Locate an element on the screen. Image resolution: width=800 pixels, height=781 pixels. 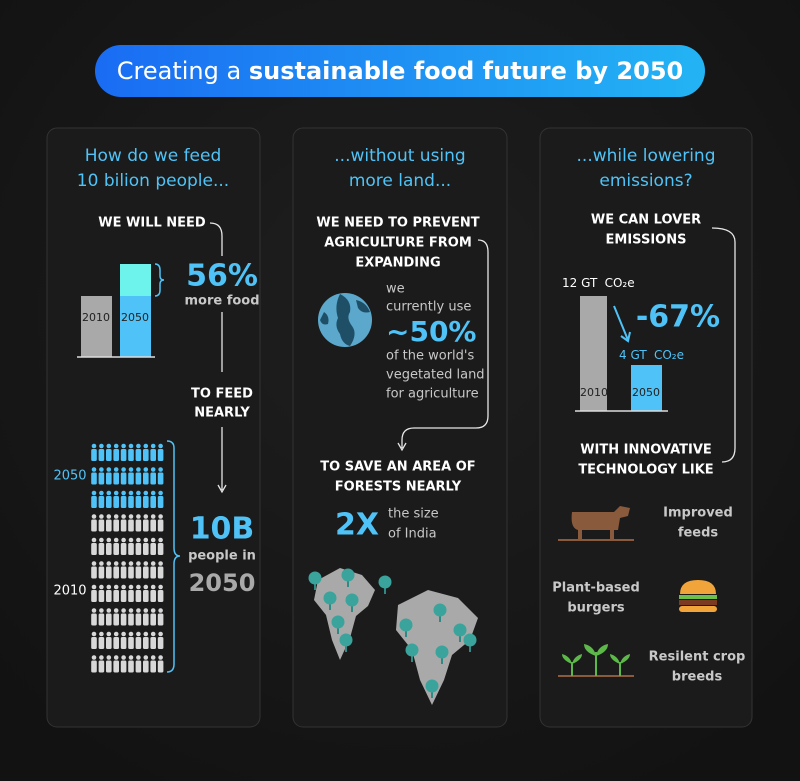
emission-label: 12 GT CO₂e is located at coordinates (598, 283).